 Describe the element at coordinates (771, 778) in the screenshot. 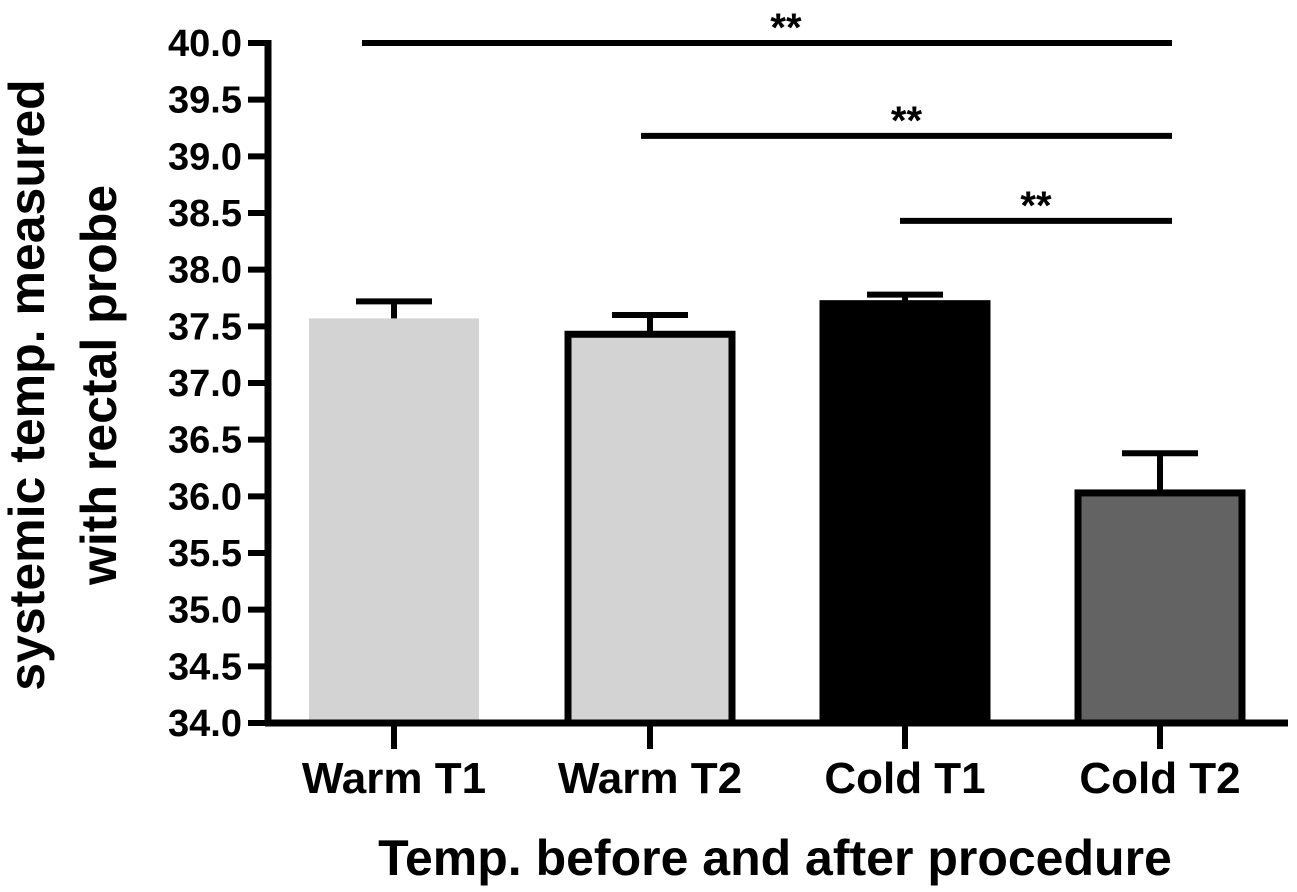

I see `x-axis-categories: Warm T1 Warm T2 Cold T1 Cold T2` at that location.